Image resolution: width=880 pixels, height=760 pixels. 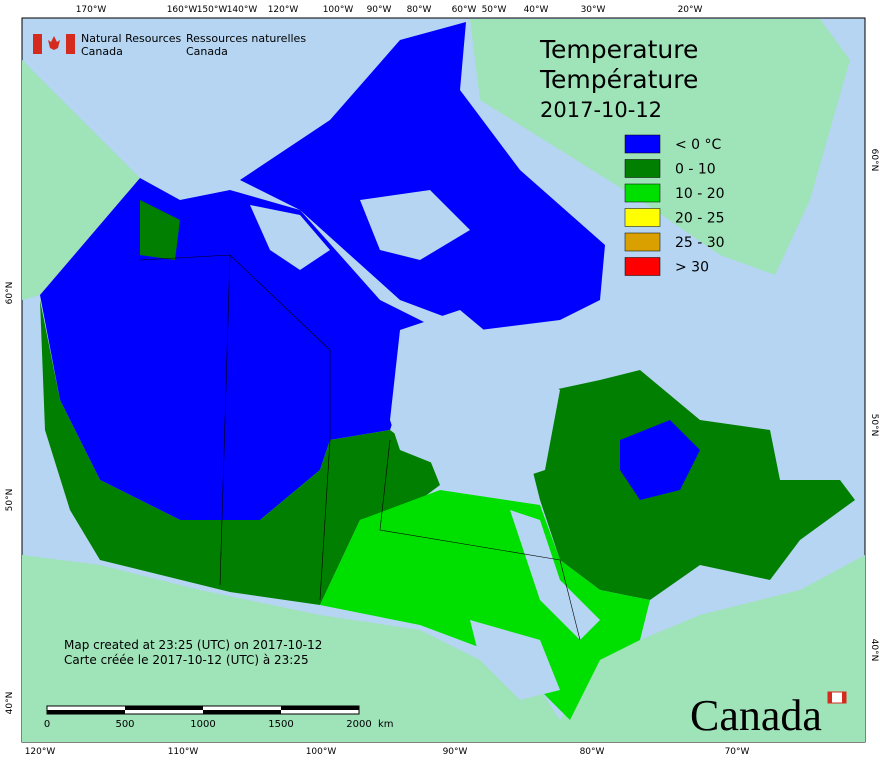 What do you see at coordinates (698, 145) in the screenshot?
I see `legend-label: < 0 °C` at bounding box center [698, 145].